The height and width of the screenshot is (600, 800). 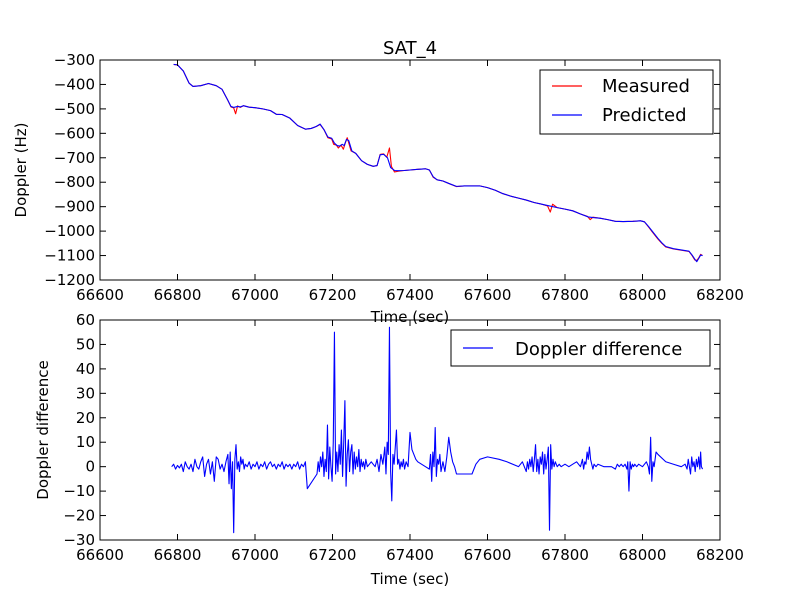 What do you see at coordinates (100, 555) in the screenshot?
I see `difference-x-tick-label: 66600` at bounding box center [100, 555].